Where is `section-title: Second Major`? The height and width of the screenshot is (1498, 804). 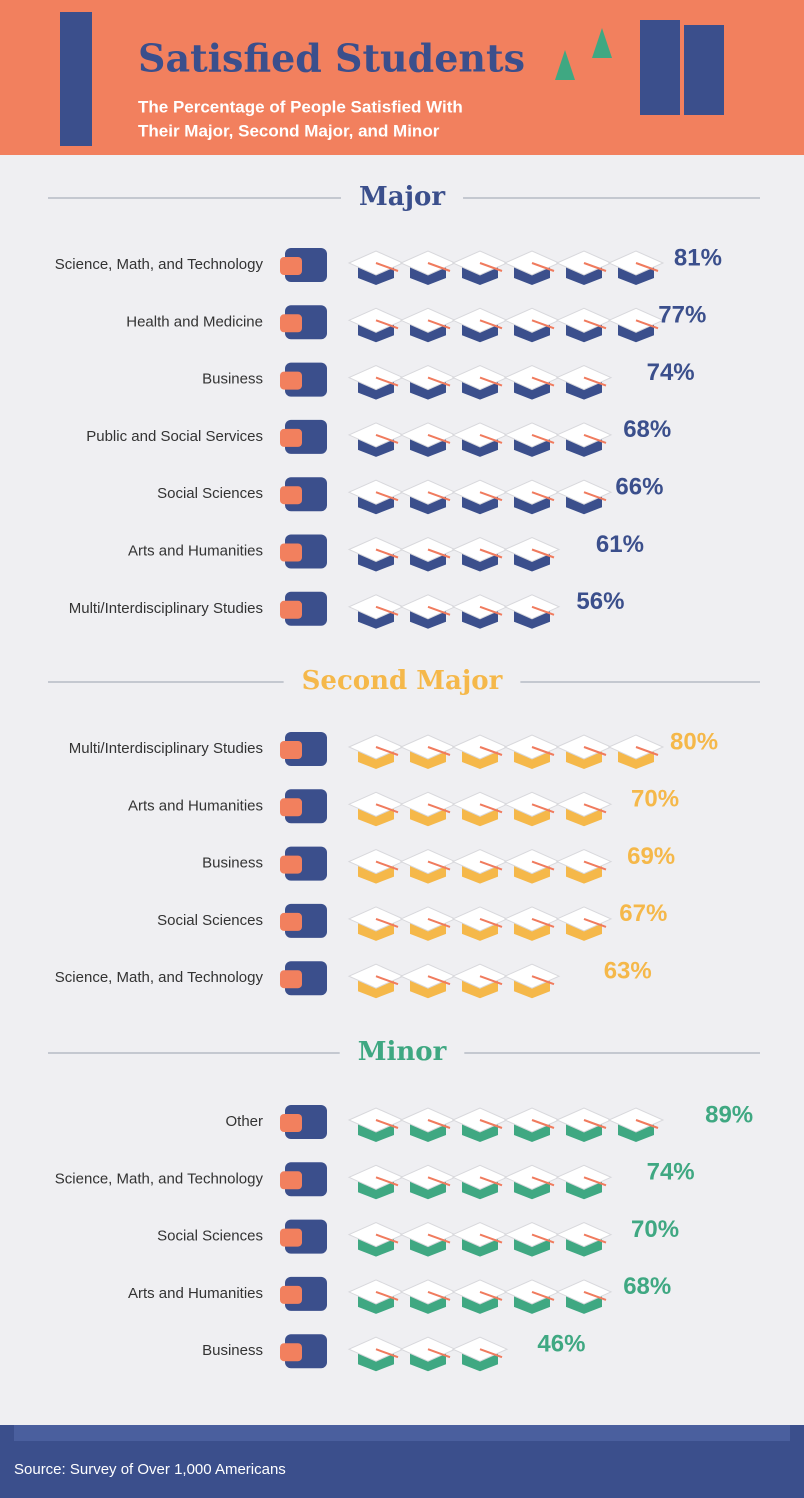
section-title: Second Major is located at coordinates (402, 681).